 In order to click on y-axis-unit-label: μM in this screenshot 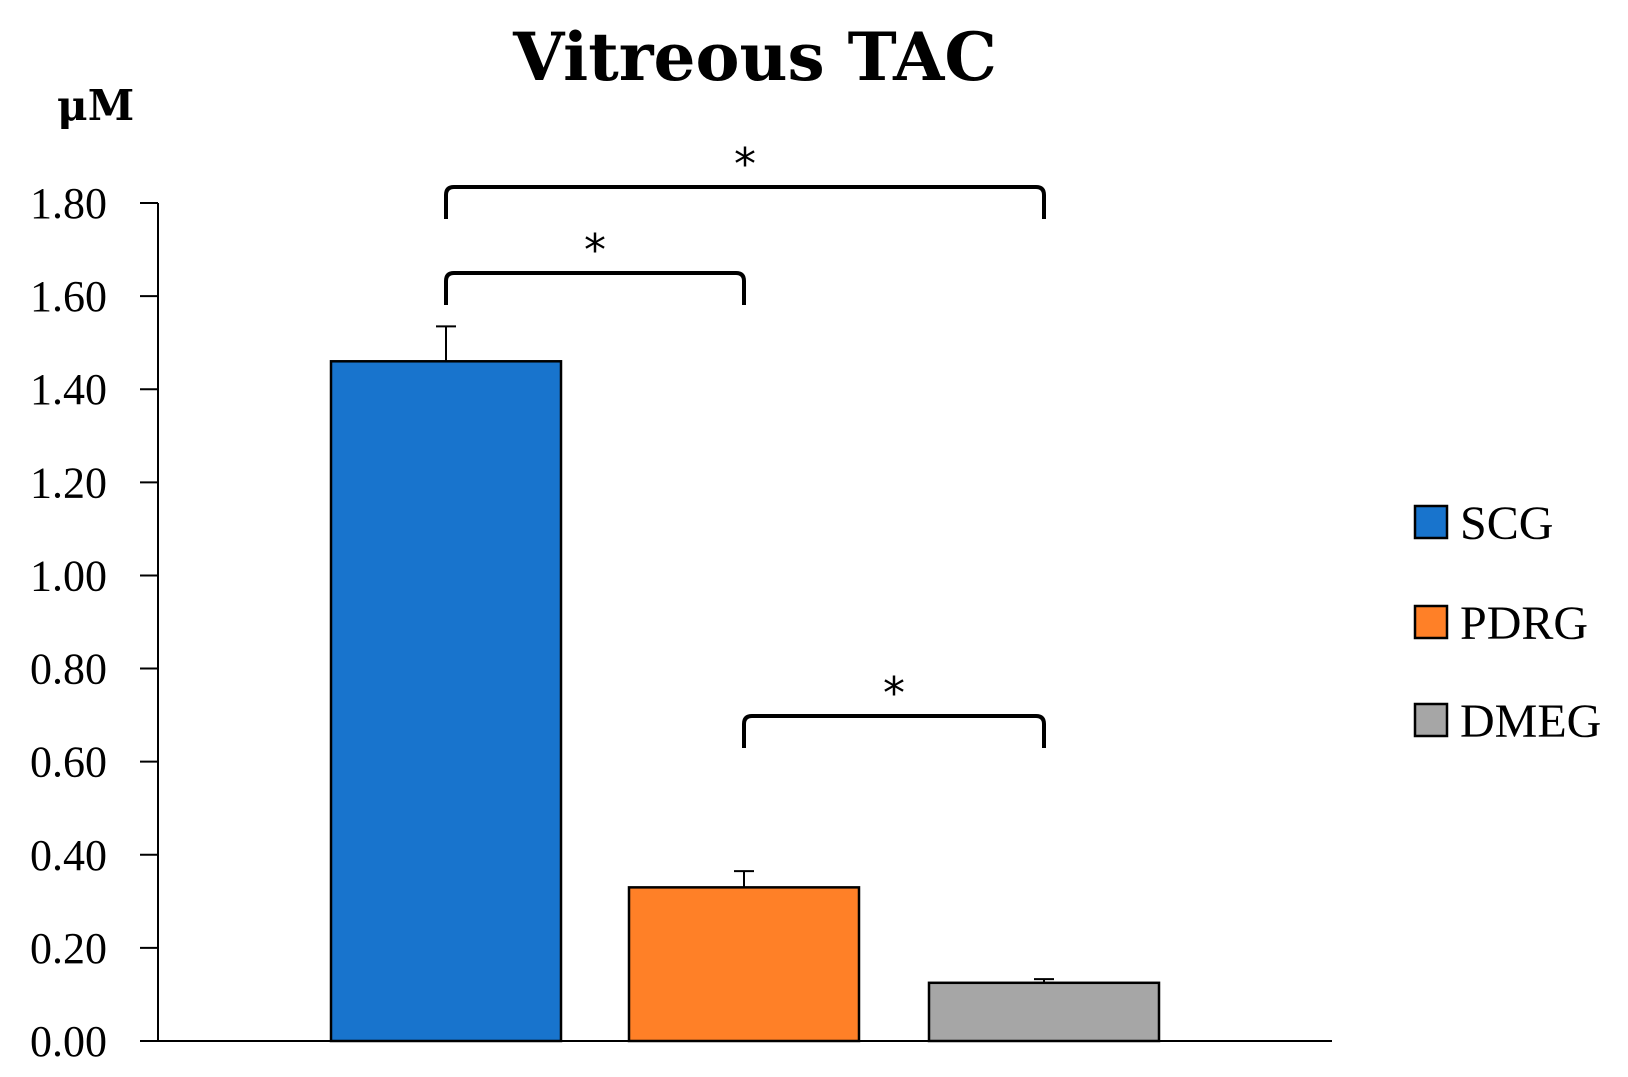, I will do `click(95, 105)`.